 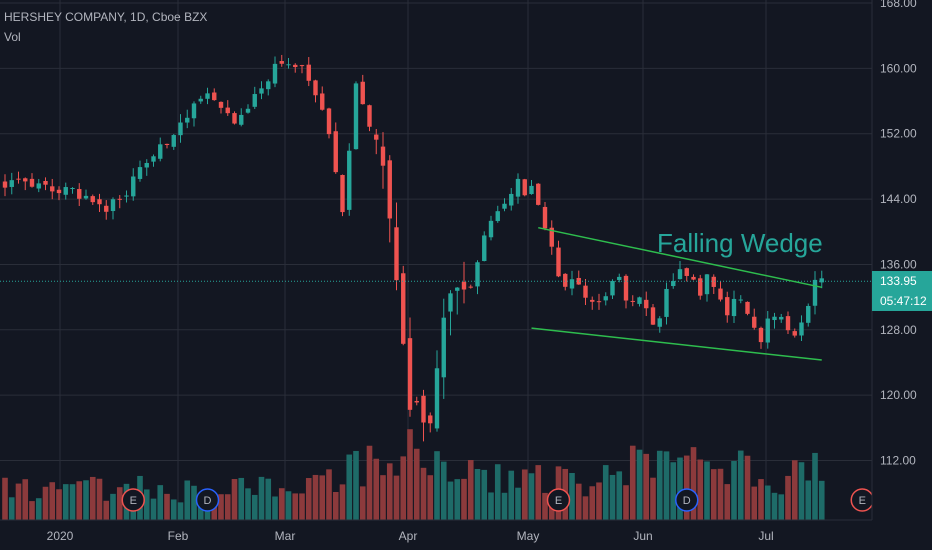 I want to click on time-axis-label: Feb, so click(x=178, y=536).